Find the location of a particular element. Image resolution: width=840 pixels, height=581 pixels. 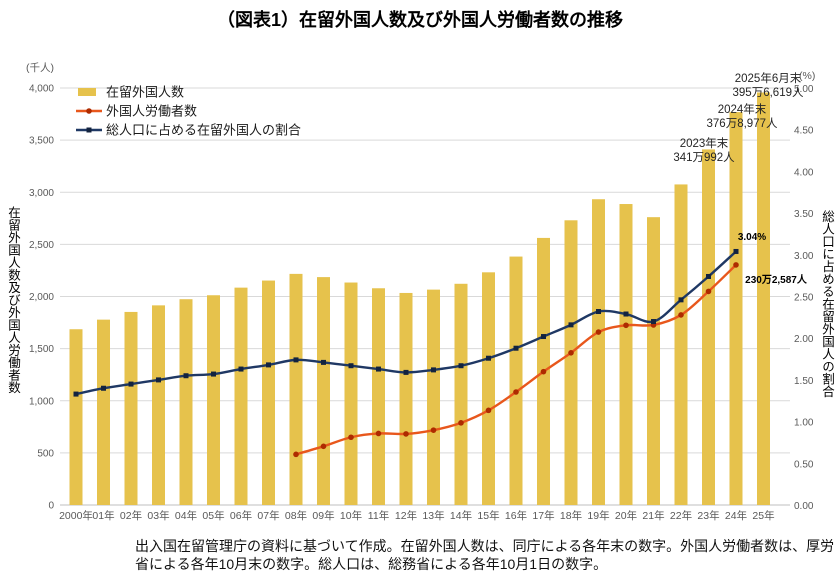

x-axis-label: 12年 is located at coordinates (406, 515).